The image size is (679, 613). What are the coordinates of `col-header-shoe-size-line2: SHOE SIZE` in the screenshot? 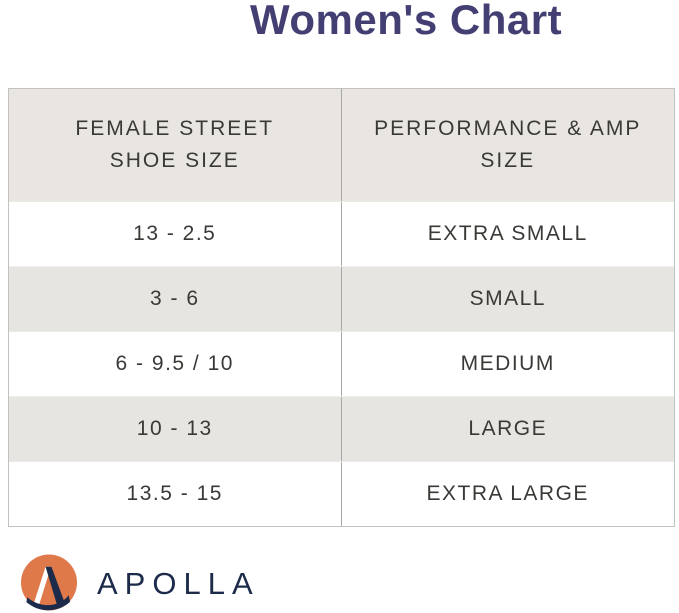 It's located at (174, 160).